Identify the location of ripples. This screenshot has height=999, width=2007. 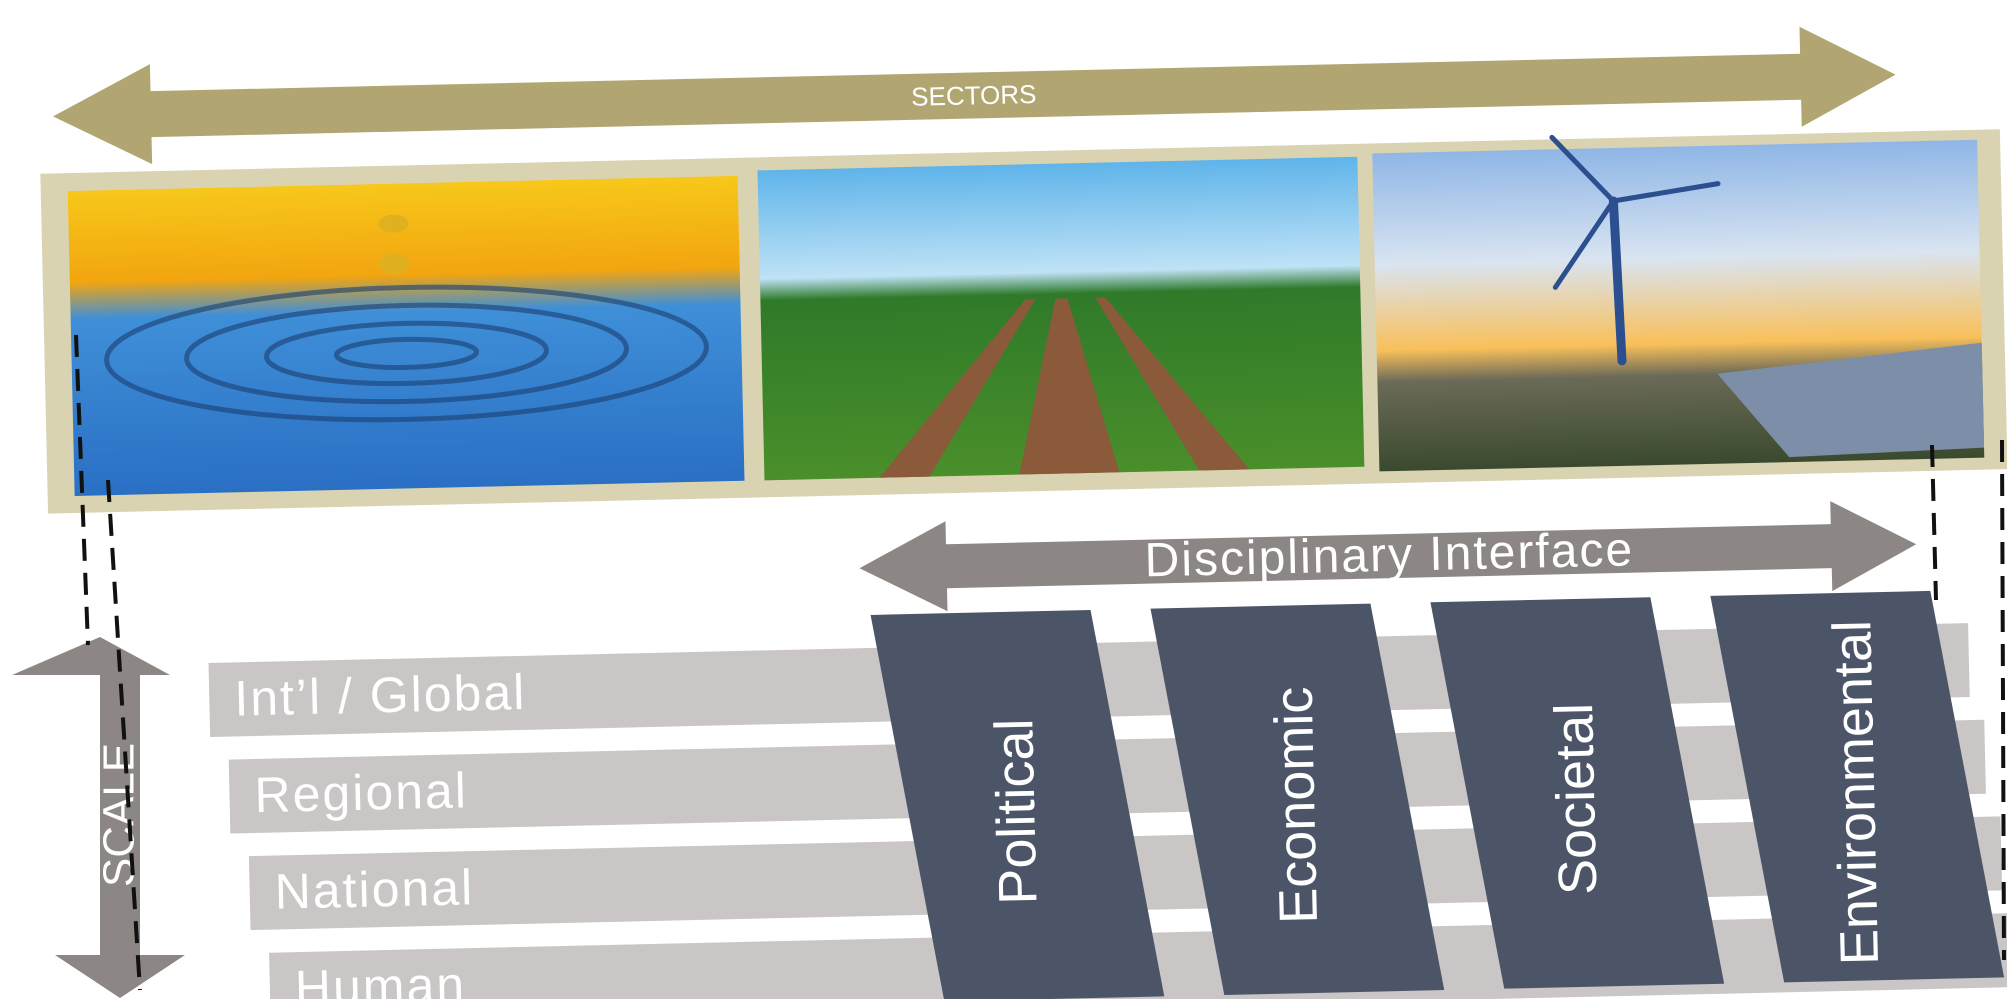
(406, 353).